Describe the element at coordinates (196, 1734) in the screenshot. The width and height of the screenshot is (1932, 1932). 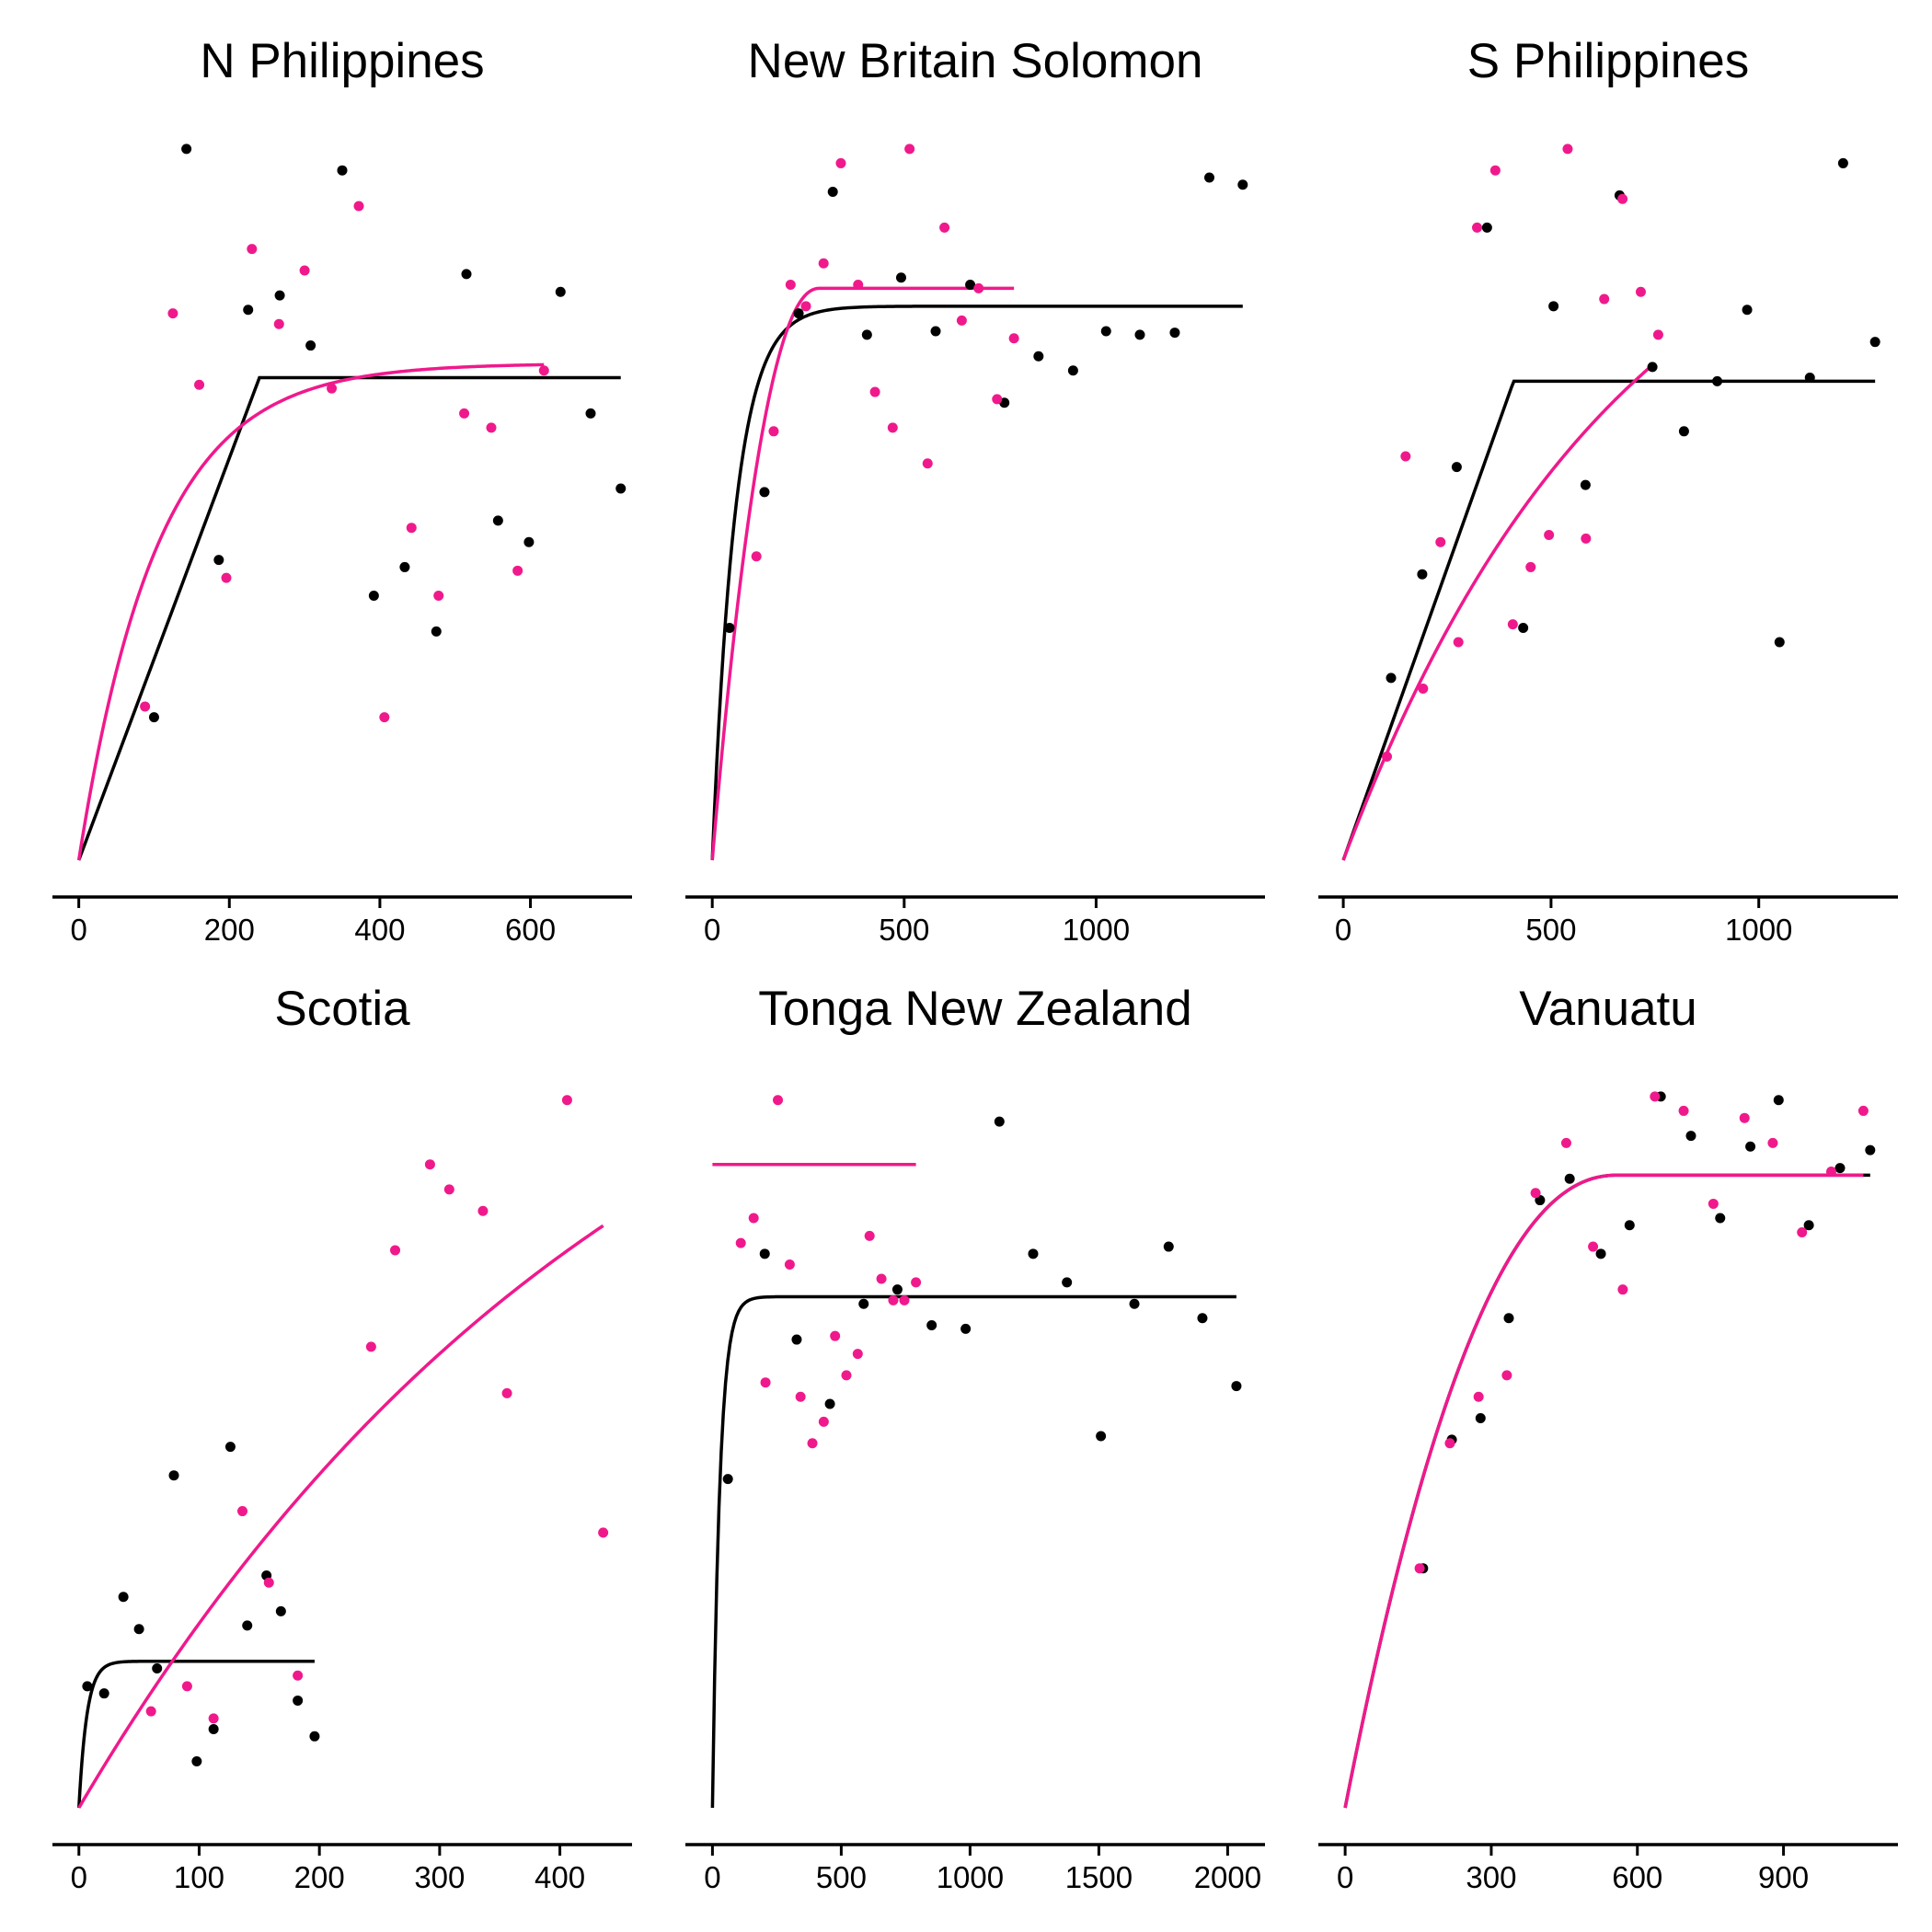
I see `black-fit-curve` at that location.